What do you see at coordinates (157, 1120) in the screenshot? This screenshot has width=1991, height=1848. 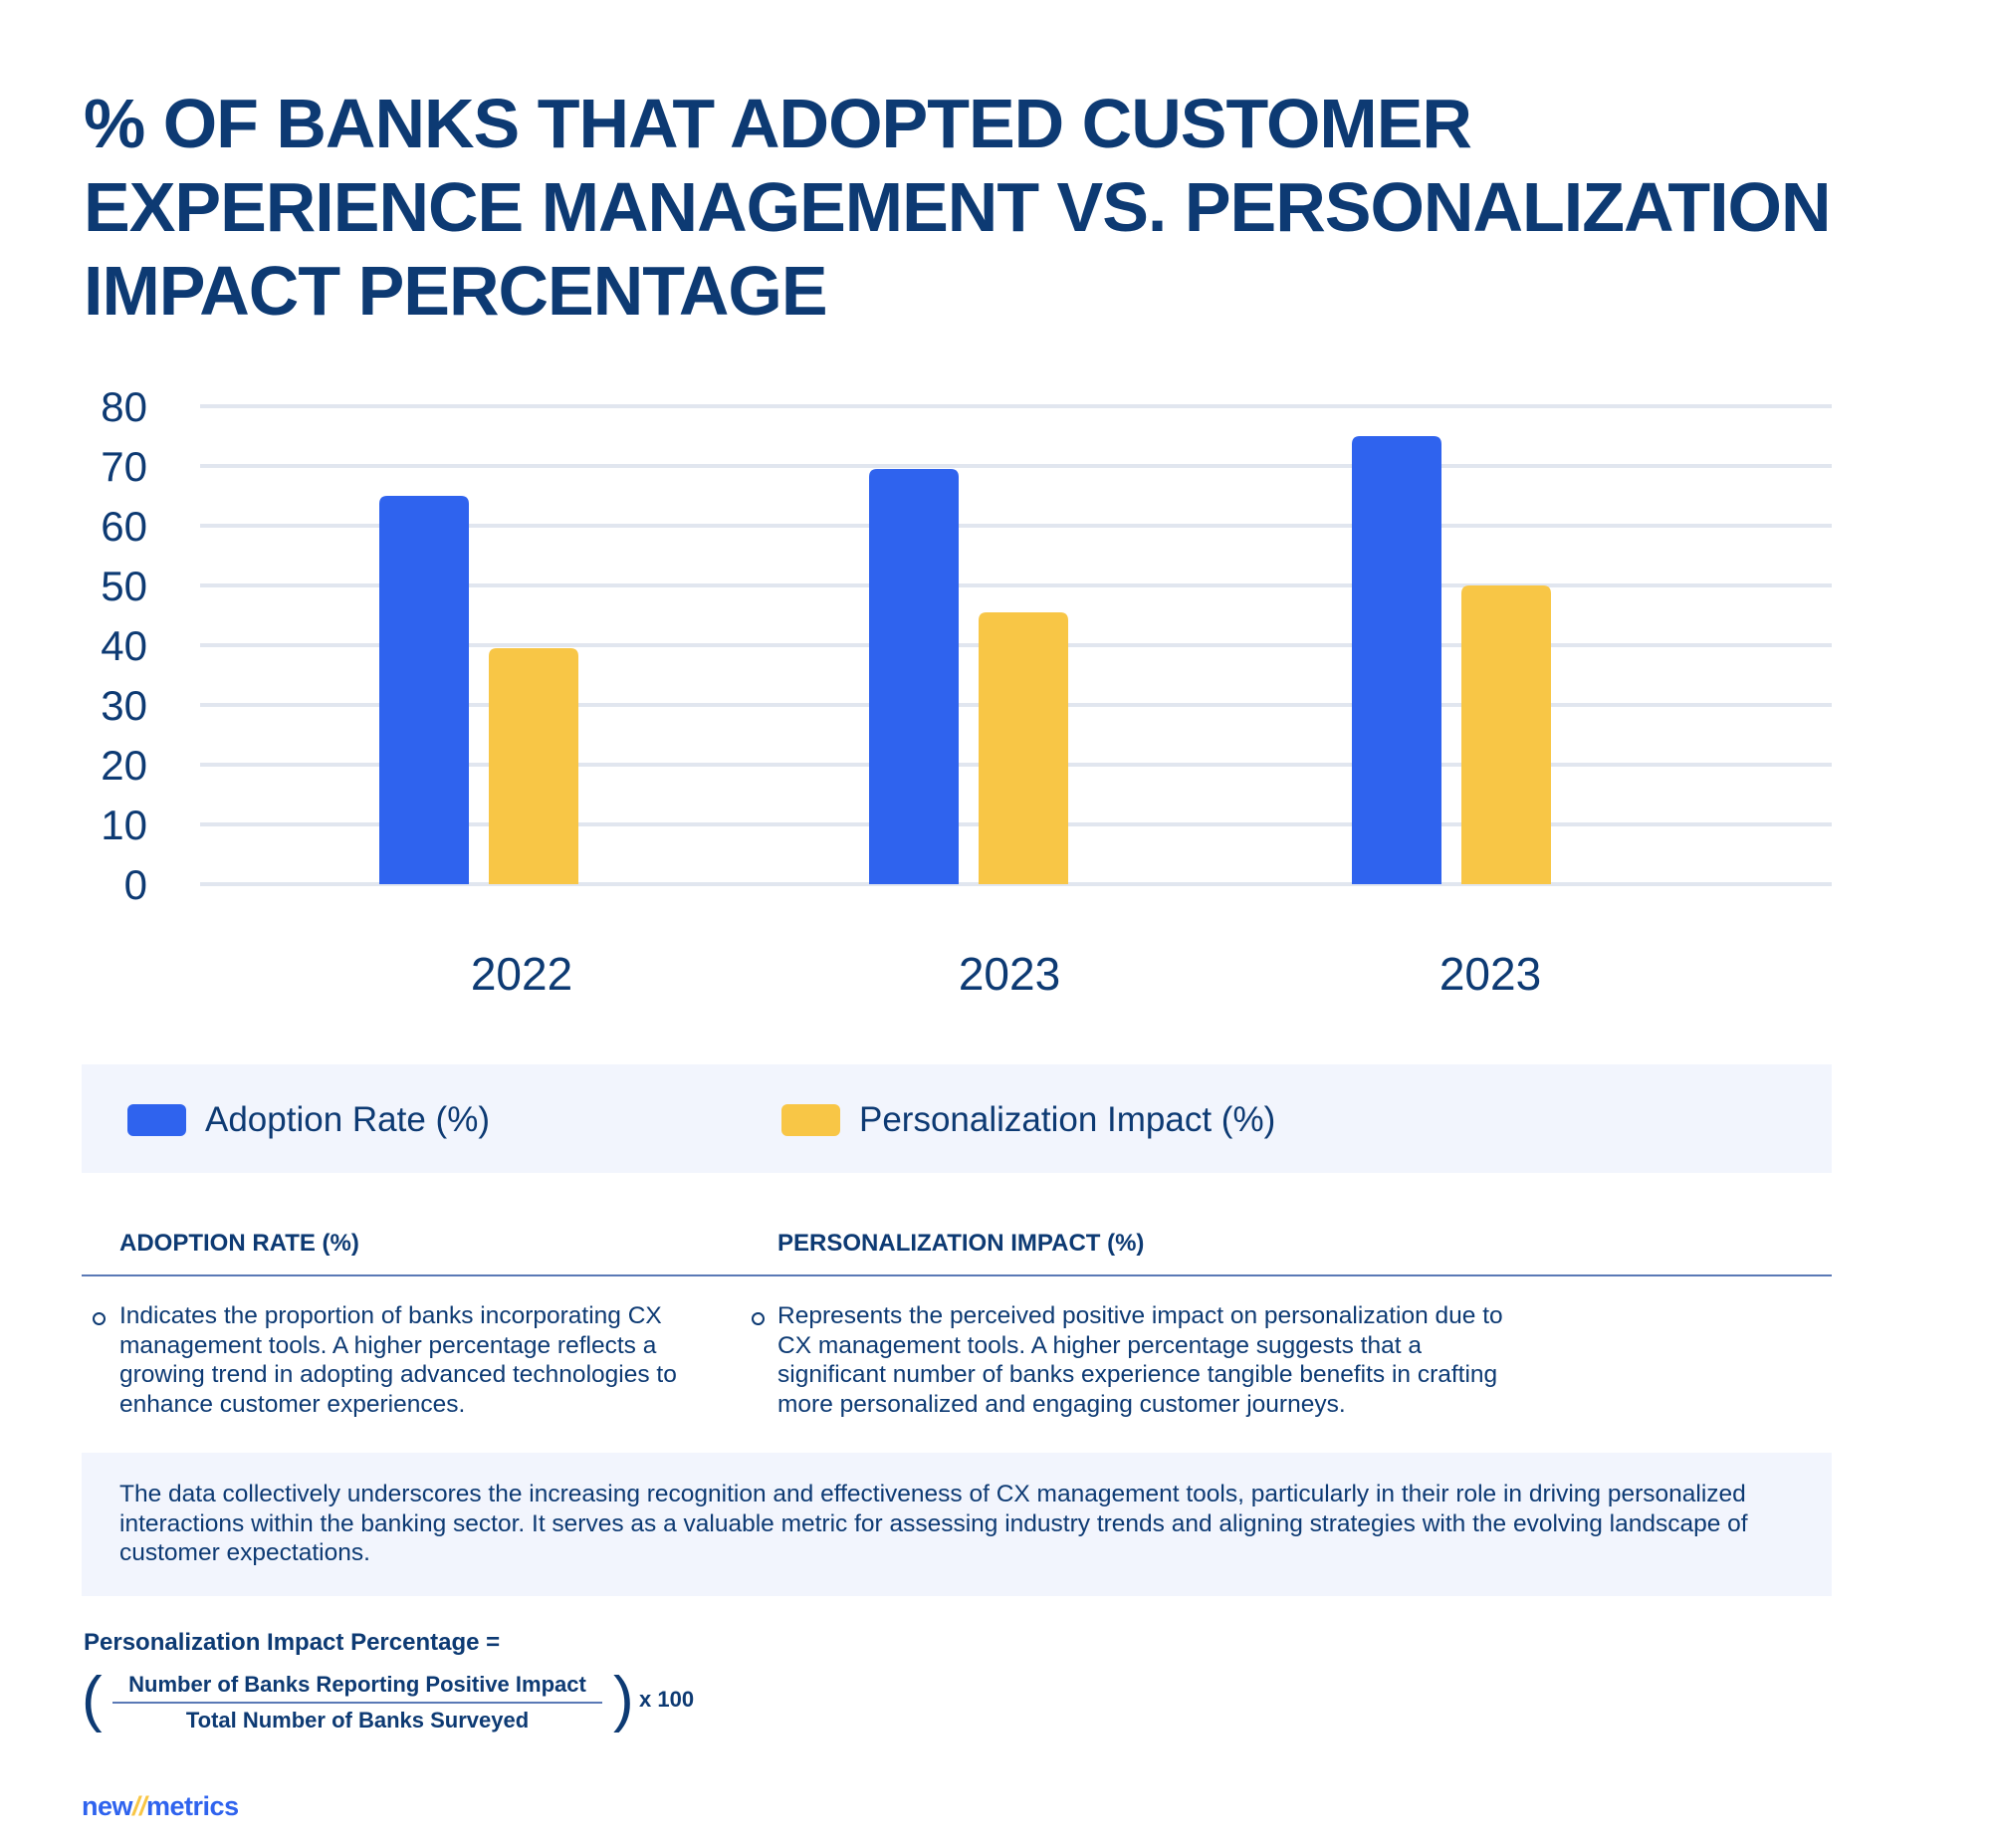 I see `legend-swatch-adoption` at bounding box center [157, 1120].